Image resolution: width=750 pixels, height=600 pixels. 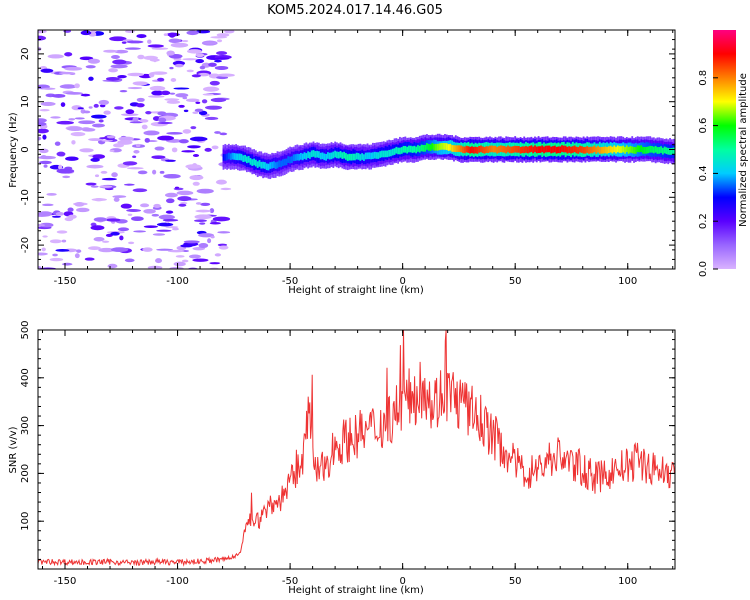 I want to click on colorbar-tick-label: 0.4, so click(x=703, y=173).